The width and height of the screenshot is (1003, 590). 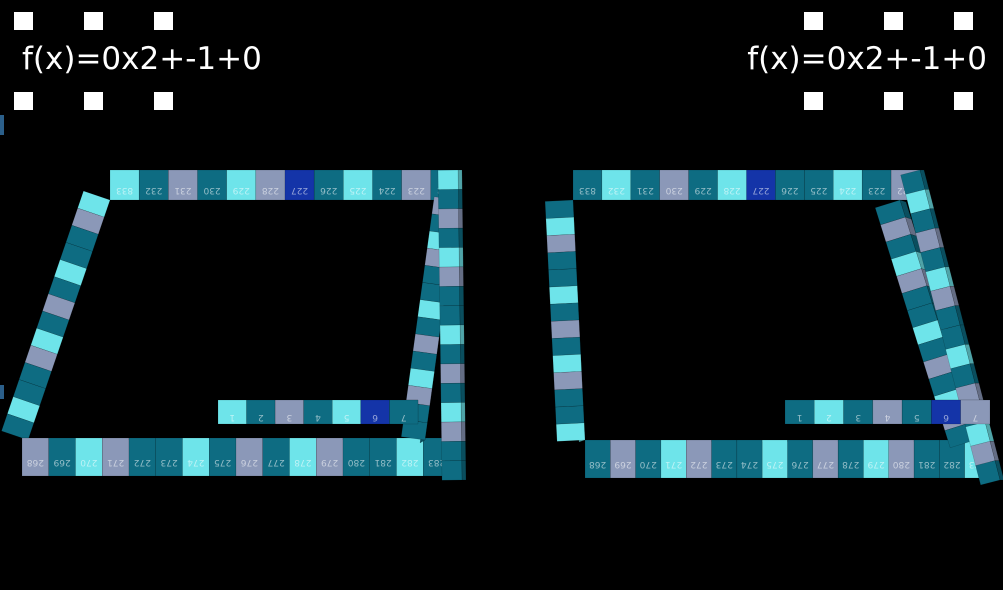 I want to click on cube-number-label: 281, so click(x=926, y=464).